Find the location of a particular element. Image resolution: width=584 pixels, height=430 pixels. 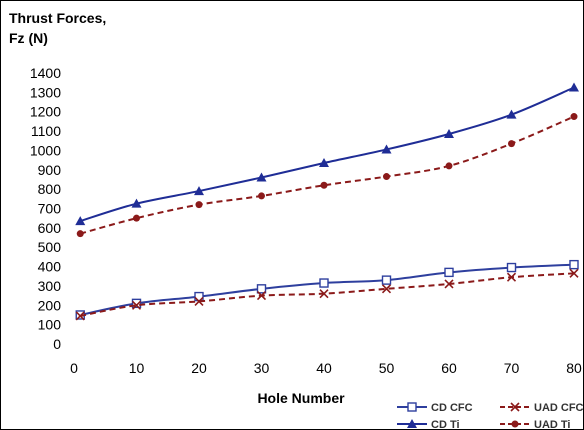

legend-label: CD Ti is located at coordinates (445, 424).